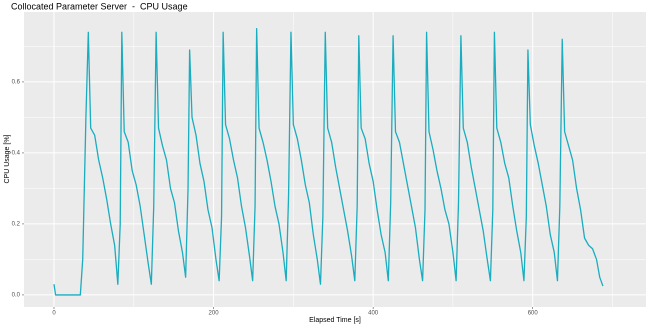  Describe the element at coordinates (54, 314) in the screenshot. I see `x-tick-label: 0` at that location.